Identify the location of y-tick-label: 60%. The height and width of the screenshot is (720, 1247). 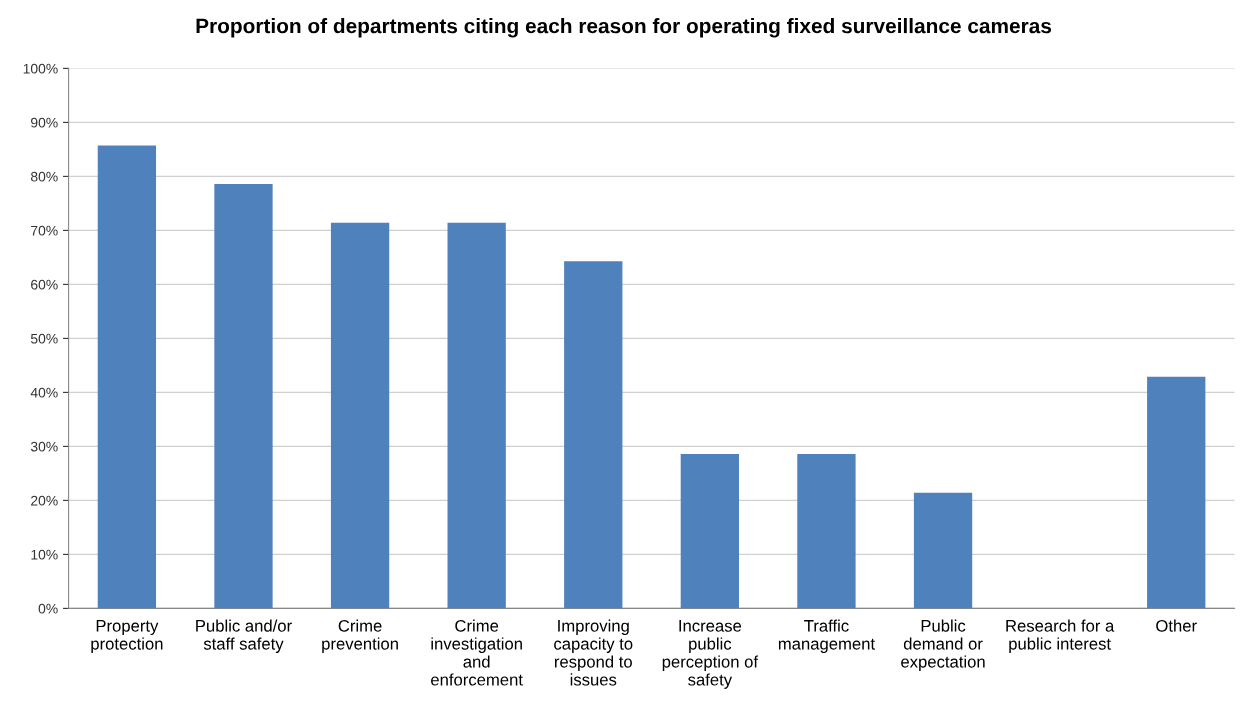
(44, 284).